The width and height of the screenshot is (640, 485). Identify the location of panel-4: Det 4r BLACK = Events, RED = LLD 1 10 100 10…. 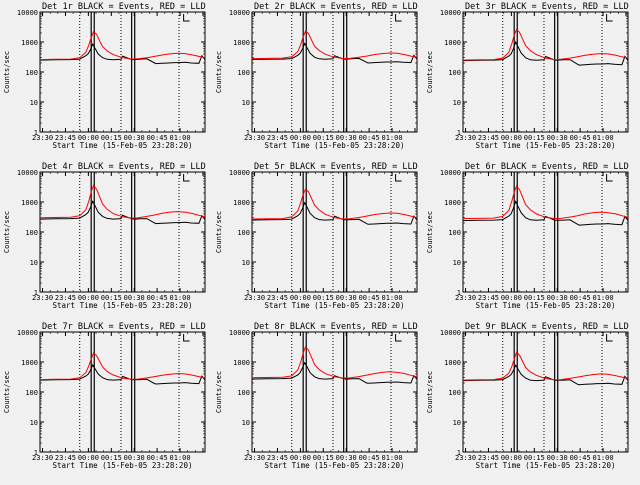
(104, 236).